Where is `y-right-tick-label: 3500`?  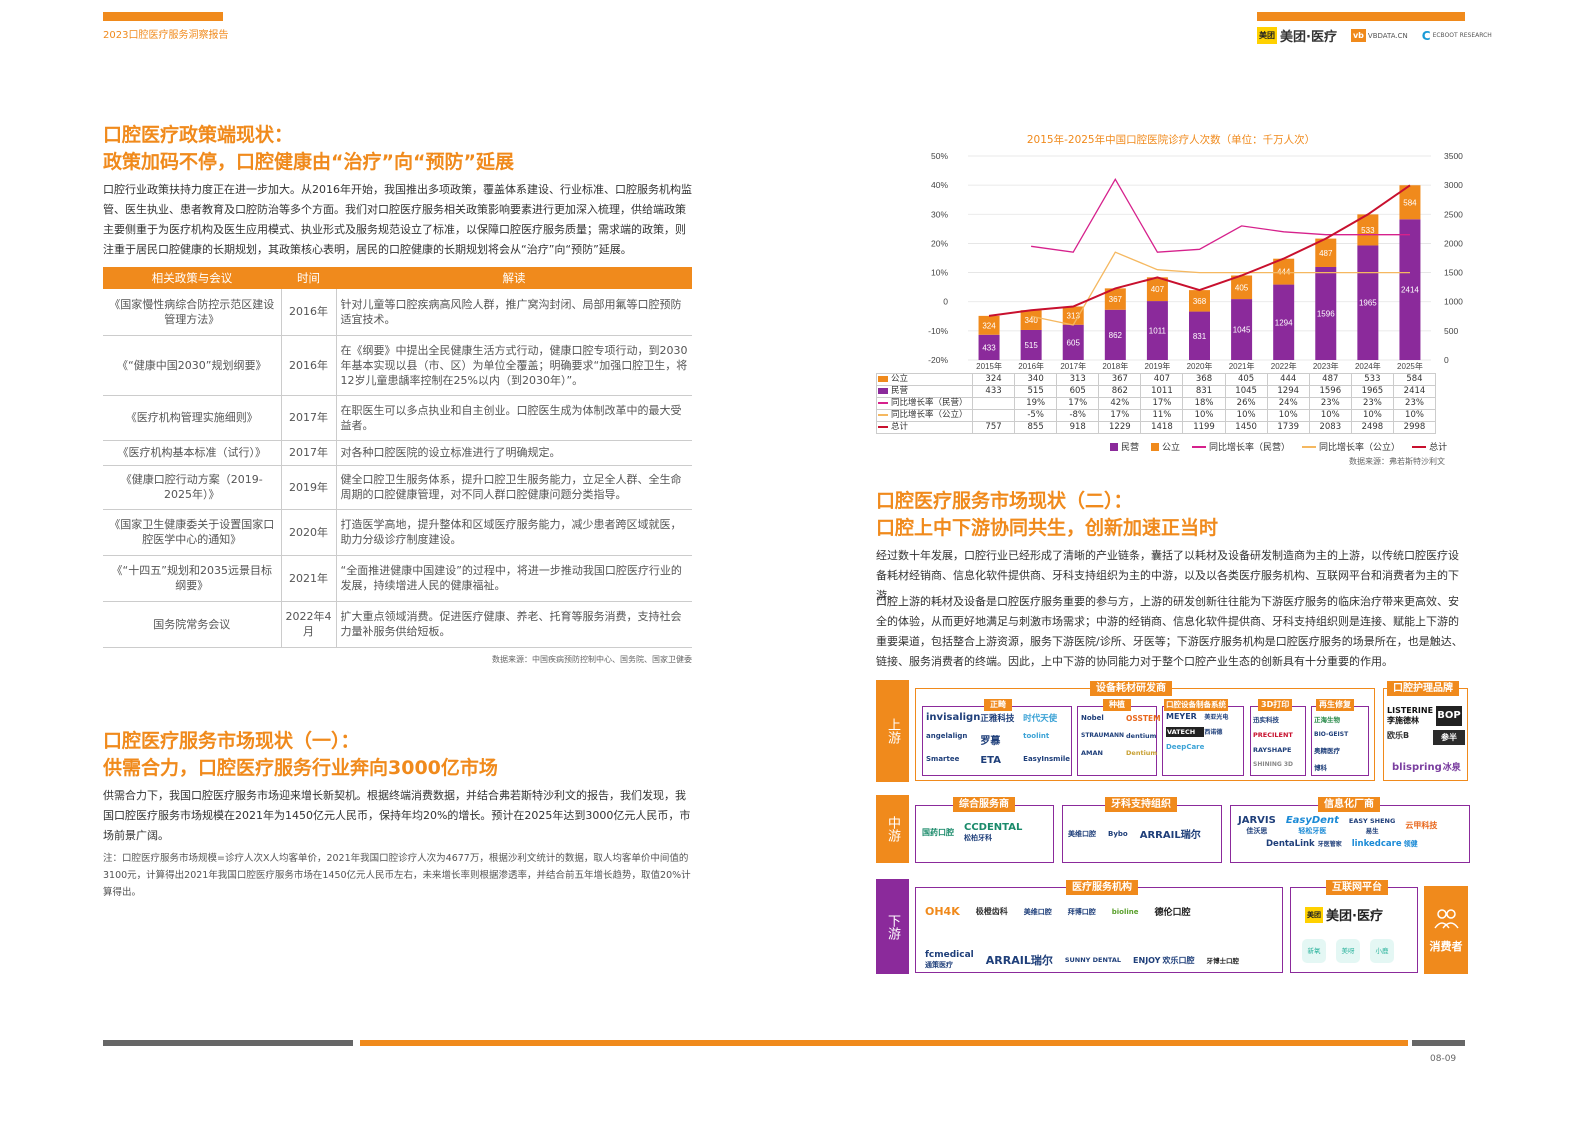 y-right-tick-label: 3500 is located at coordinates (1453, 156).